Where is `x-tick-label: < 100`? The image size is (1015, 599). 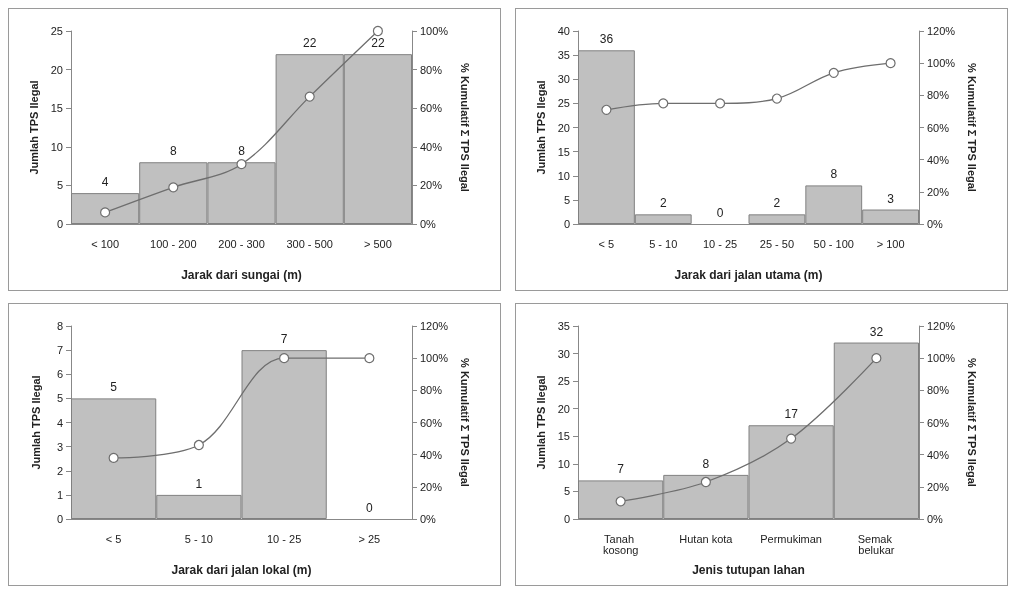 x-tick-label: < 100 is located at coordinates (105, 243).